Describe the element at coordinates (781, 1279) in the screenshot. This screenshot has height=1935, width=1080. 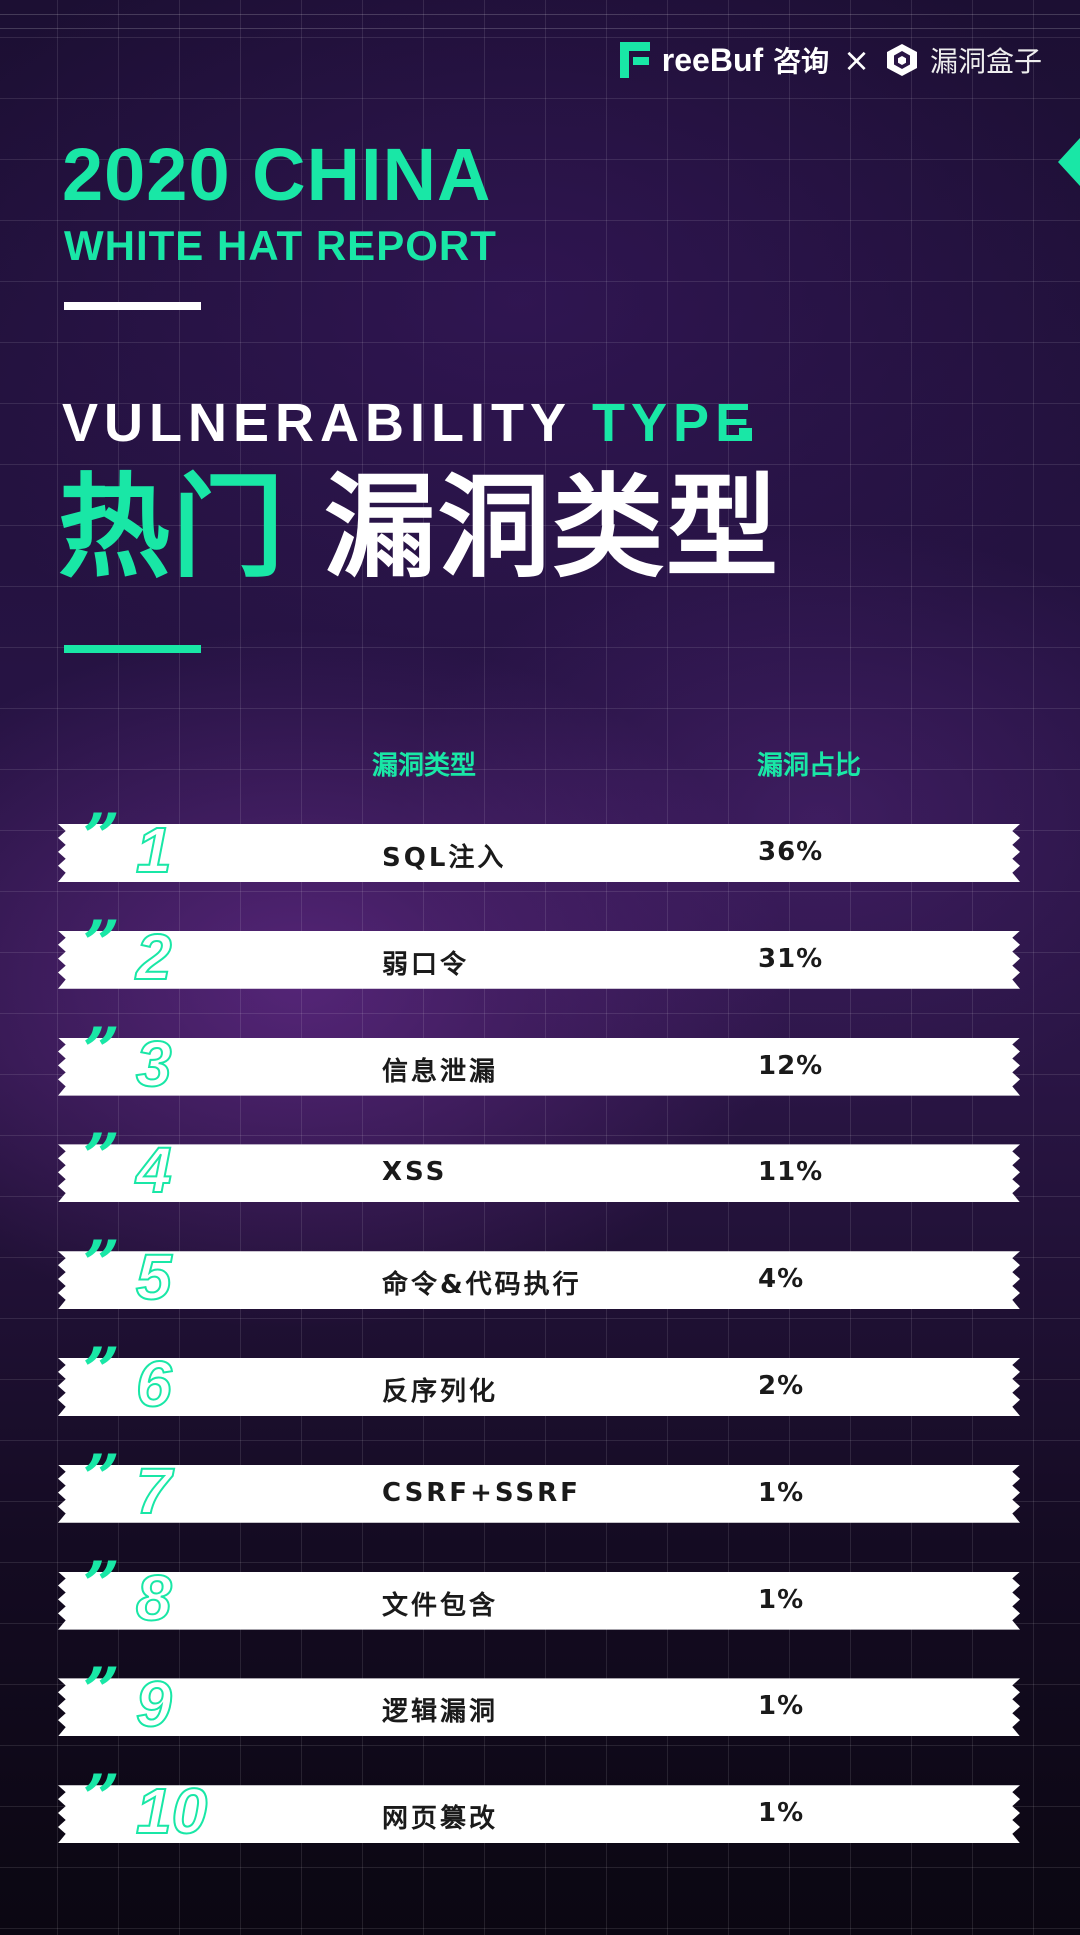
I see `vulnerability-ratio: 4%` at that location.